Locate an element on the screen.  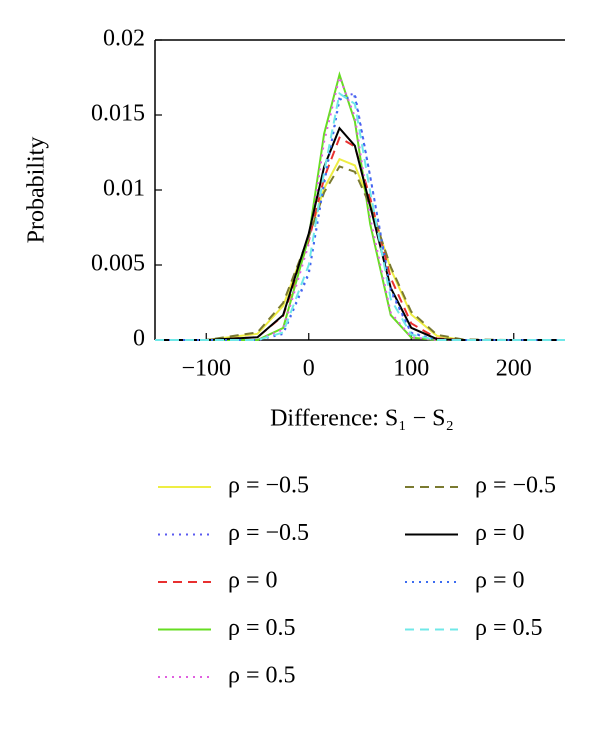
x-tick-label: 100 is located at coordinates (411, 369).